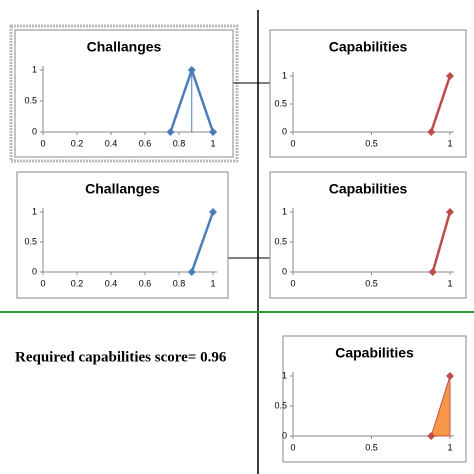  What do you see at coordinates (440, 406) in the screenshot?
I see `area` at bounding box center [440, 406].